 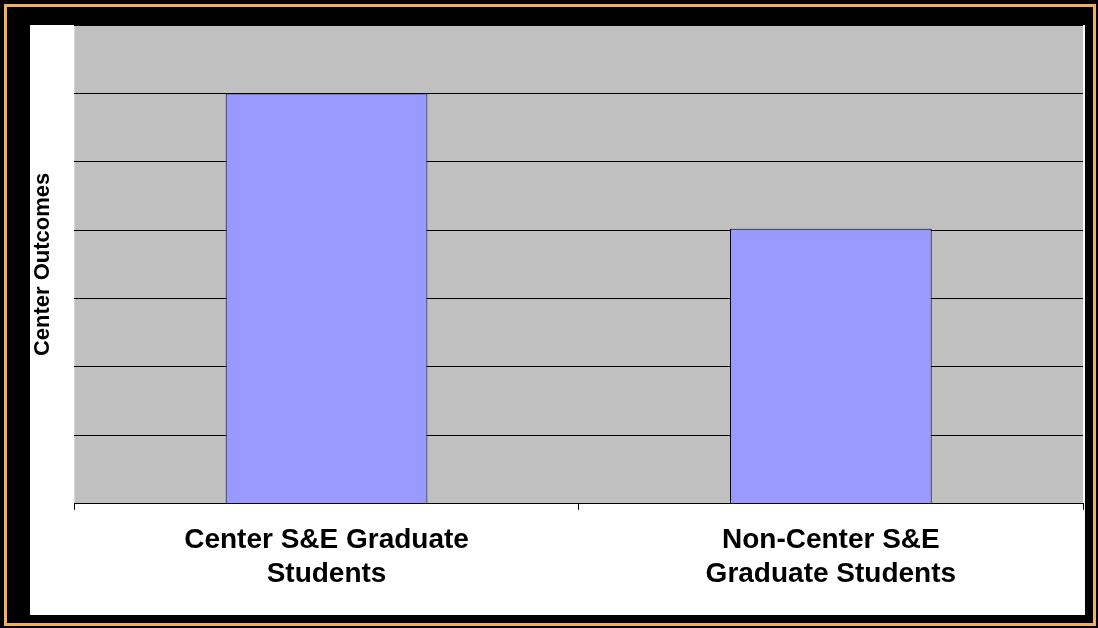 What do you see at coordinates (831, 555) in the screenshot?
I see `x-tick-label: Non-Center S&E Graduate Students` at bounding box center [831, 555].